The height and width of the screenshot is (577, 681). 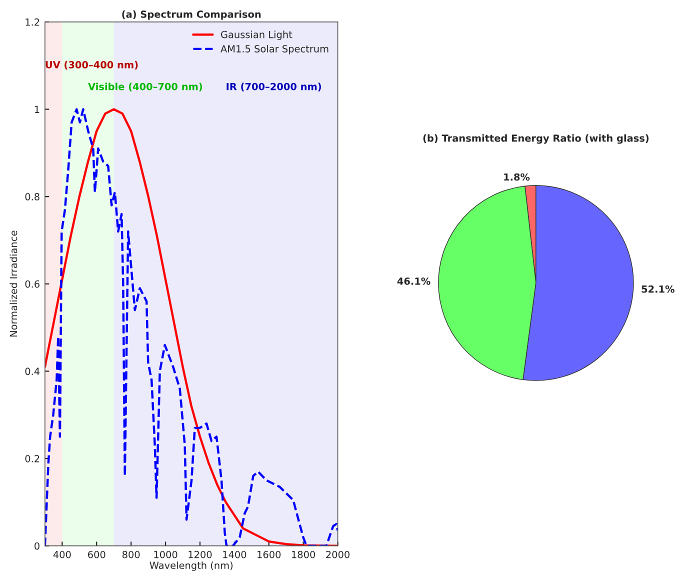 I want to click on x-tick-label: 600, so click(x=97, y=554).